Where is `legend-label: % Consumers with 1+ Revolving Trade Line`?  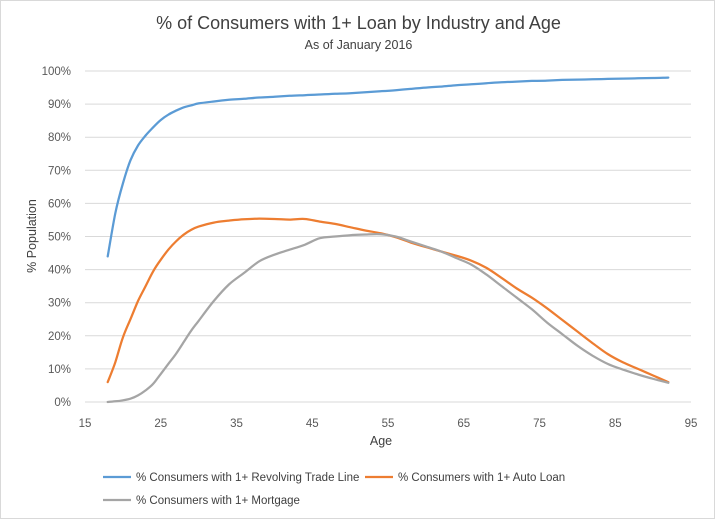 legend-label: % Consumers with 1+ Revolving Trade Line is located at coordinates (247, 478).